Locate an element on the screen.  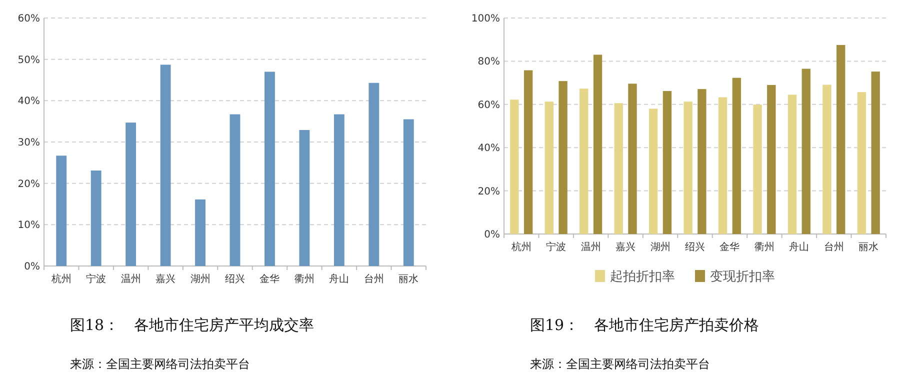
text: 图19： 各地市住宅房产拍卖价格 is located at coordinates (645, 325).